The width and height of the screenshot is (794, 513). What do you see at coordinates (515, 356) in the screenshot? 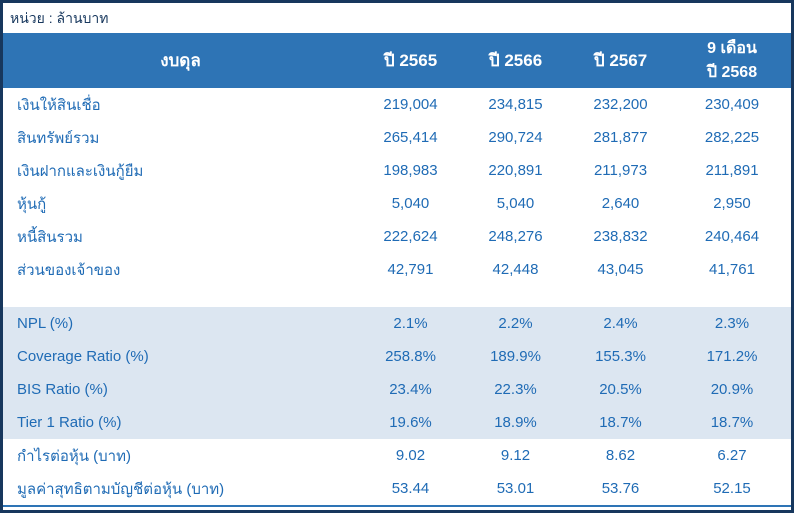
I see `cell-value: 189.9%` at bounding box center [515, 356].